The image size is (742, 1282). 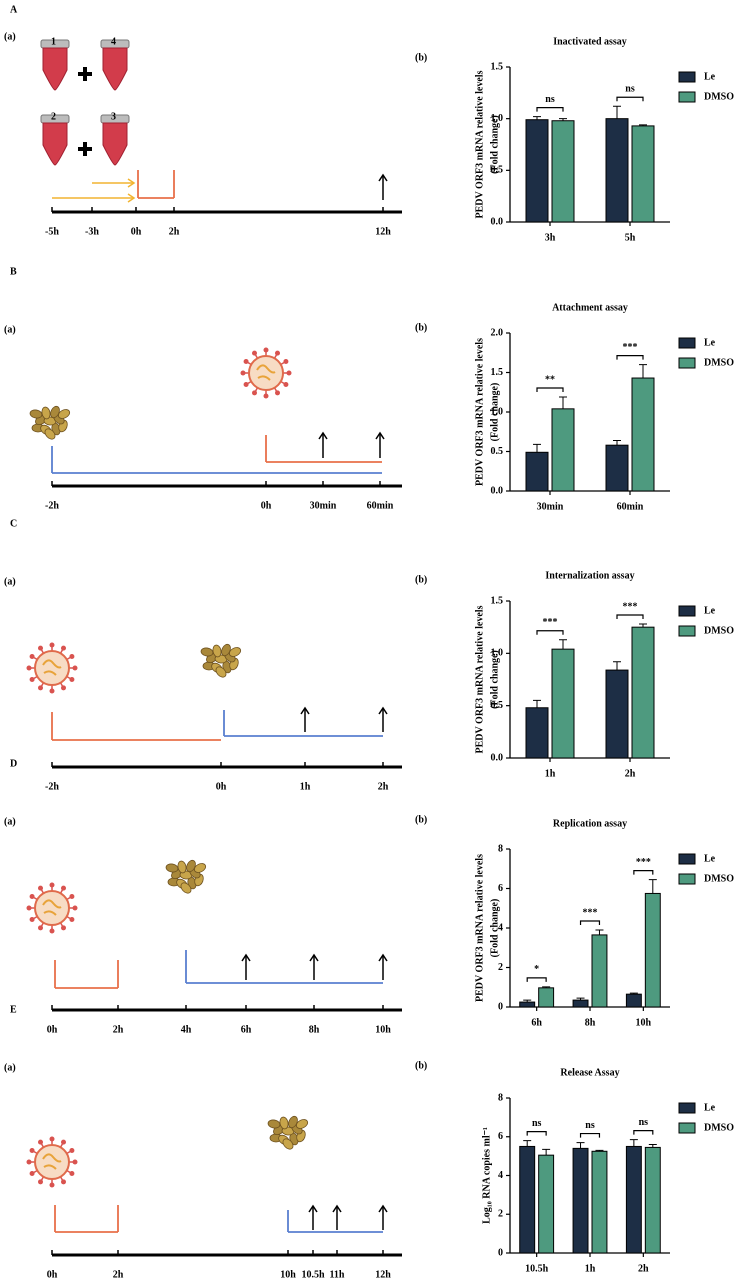 What do you see at coordinates (497, 653) in the screenshot?
I see `y-tick-label: 1.0` at bounding box center [497, 653].